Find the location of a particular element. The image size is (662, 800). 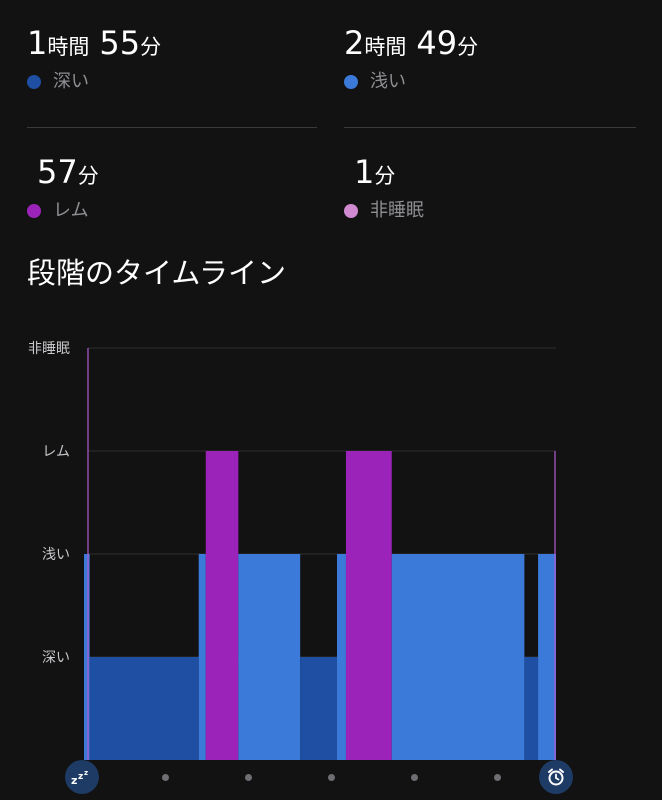

y-tick-label-3: 浅い is located at coordinates (56, 555).